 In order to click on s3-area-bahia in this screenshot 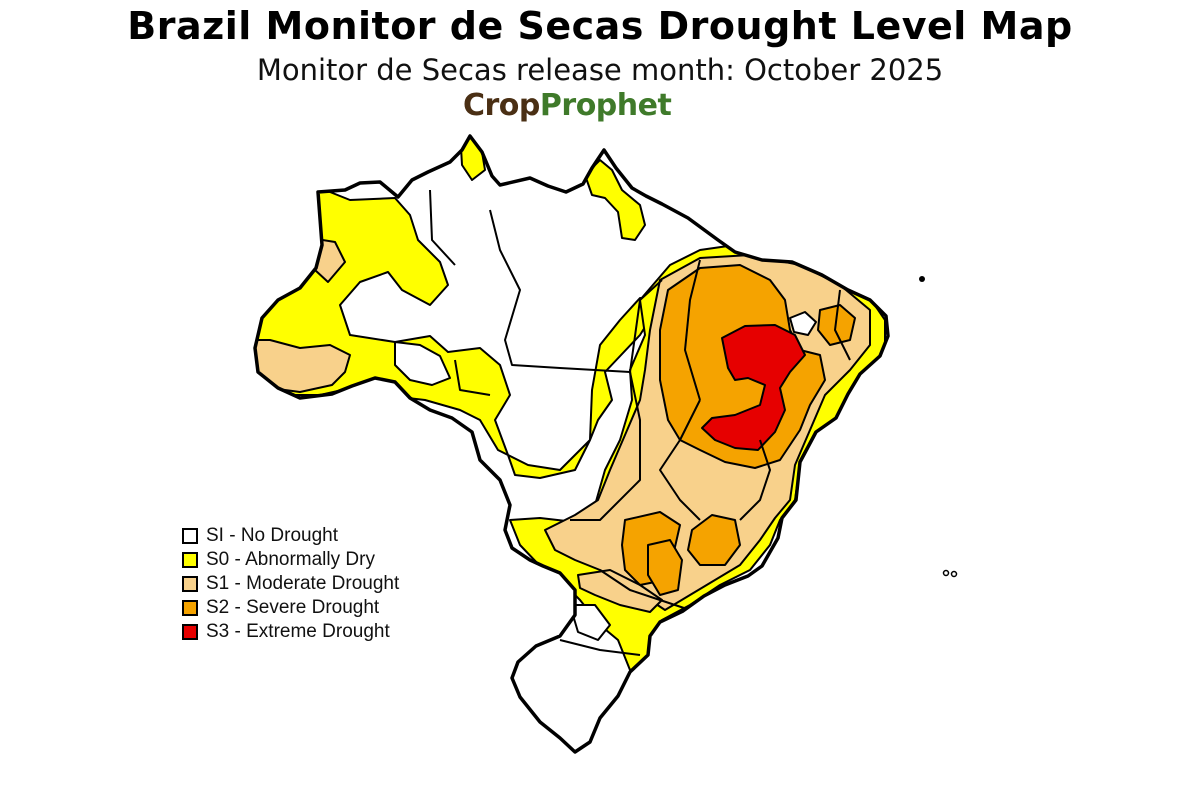, I will do `click(753, 387)`.